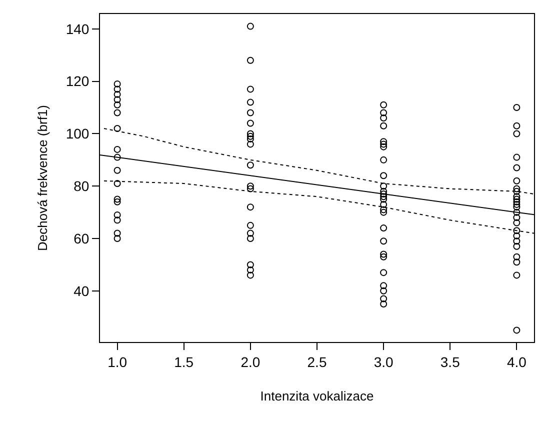  I want to click on x-axis-title: Intenzita vokalizace, so click(317, 396).